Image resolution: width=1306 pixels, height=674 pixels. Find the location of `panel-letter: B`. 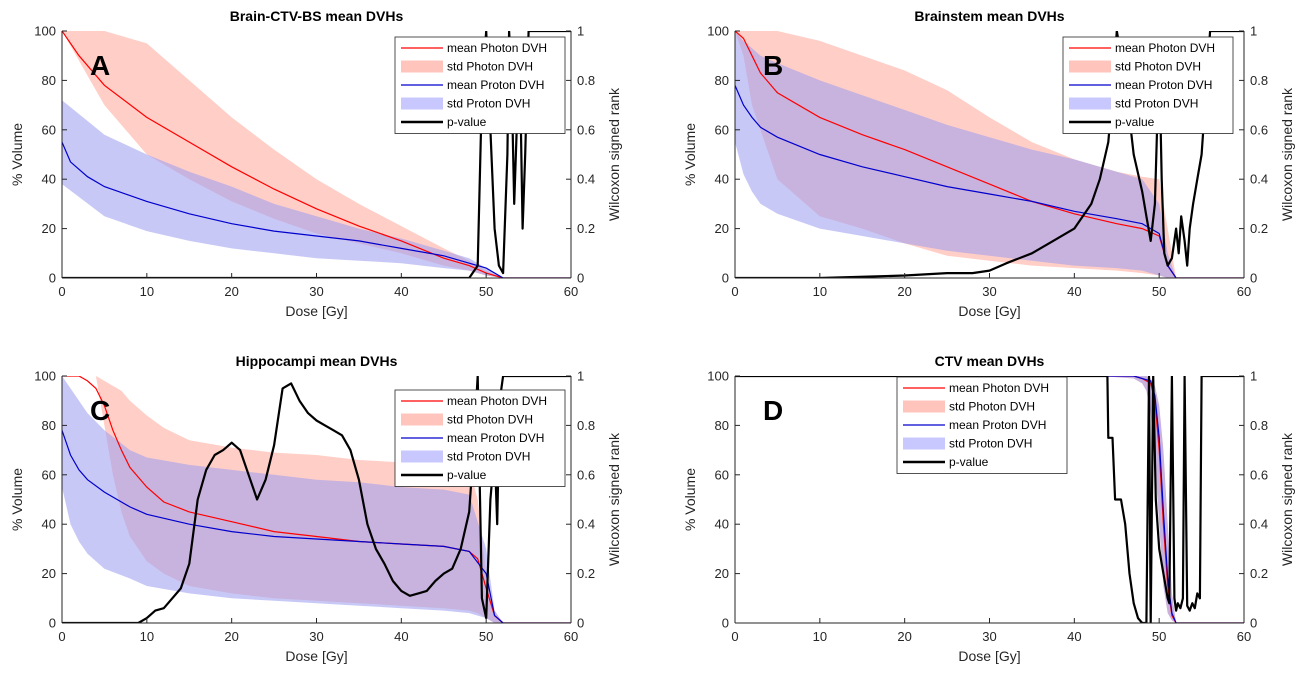

panel-letter: B is located at coordinates (773, 65).